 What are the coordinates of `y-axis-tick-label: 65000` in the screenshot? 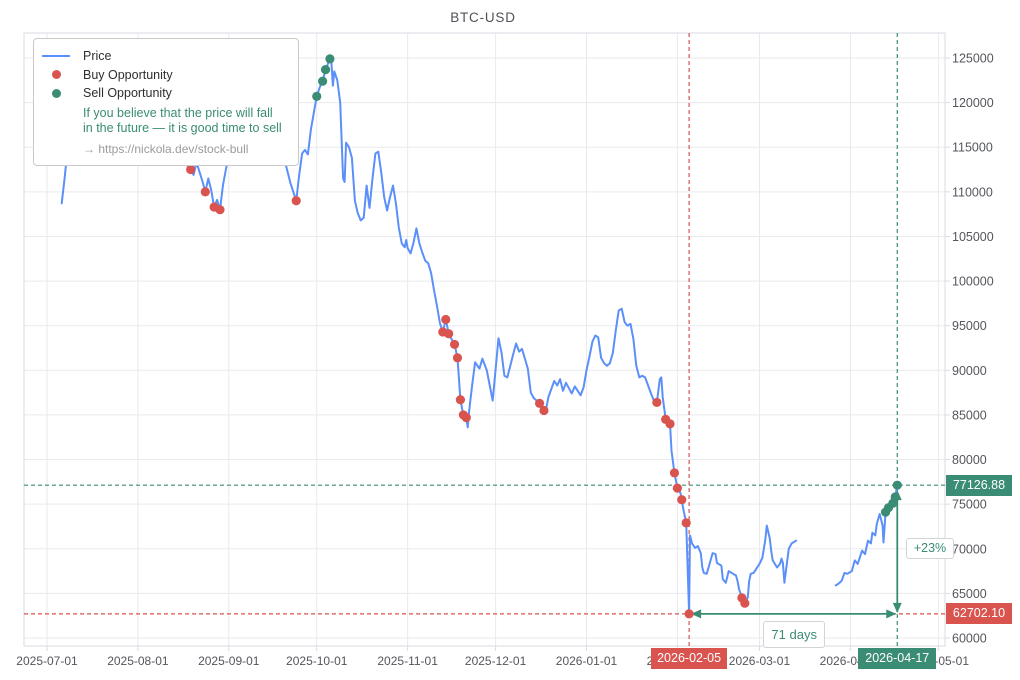 It's located at (969, 594).